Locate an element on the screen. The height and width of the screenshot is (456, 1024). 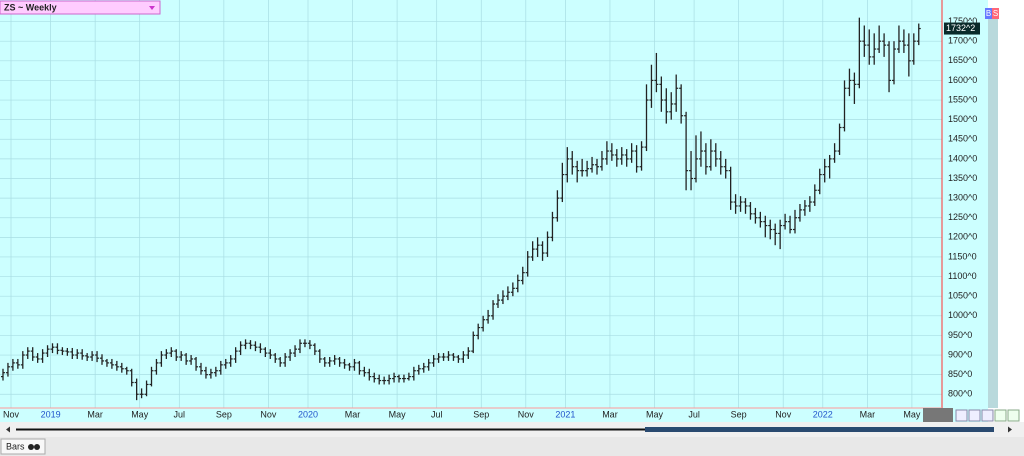
last-price-box is located at coordinates (962, 28).